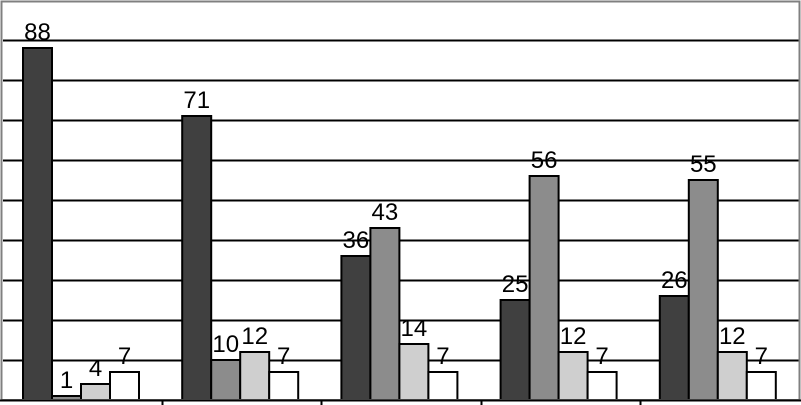  Describe the element at coordinates (37, 32) in the screenshot. I see `data-label-s1-c1: 88` at that location.